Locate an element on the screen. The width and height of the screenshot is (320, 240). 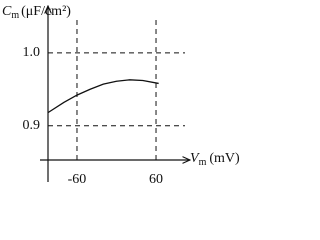
y-axis-label: Cm (μF/cm²) is located at coordinates (36, 12).